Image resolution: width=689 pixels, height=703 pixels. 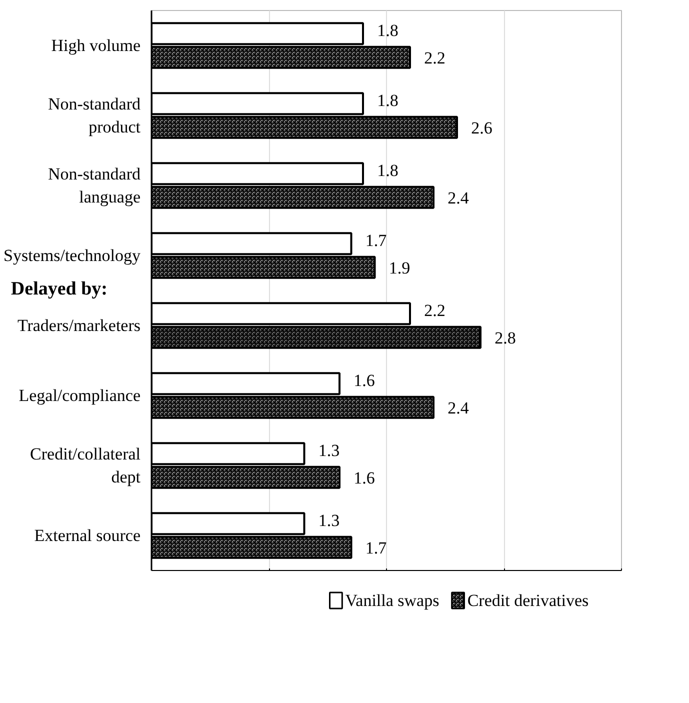 What do you see at coordinates (94, 115) in the screenshot?
I see `y-tick-label: Non-standard product` at bounding box center [94, 115].